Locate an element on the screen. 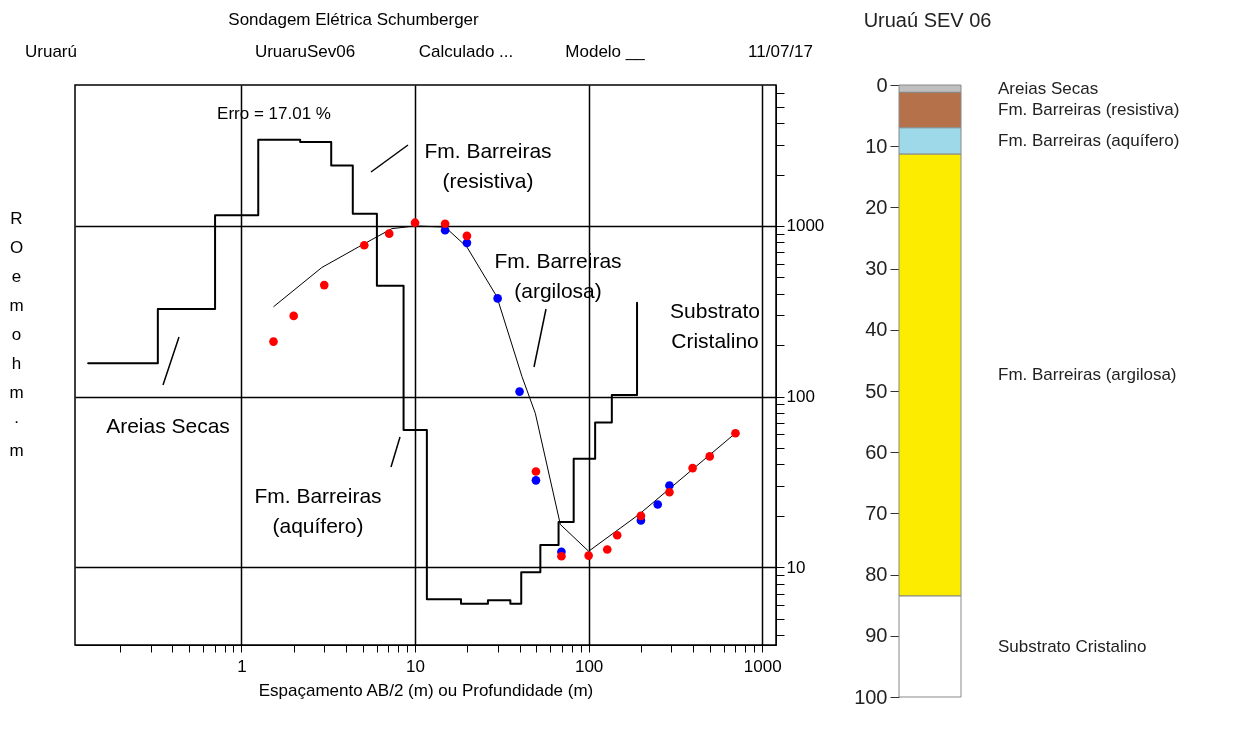 This screenshot has width=1260, height=729. text: UruaruSev06 is located at coordinates (305, 51).